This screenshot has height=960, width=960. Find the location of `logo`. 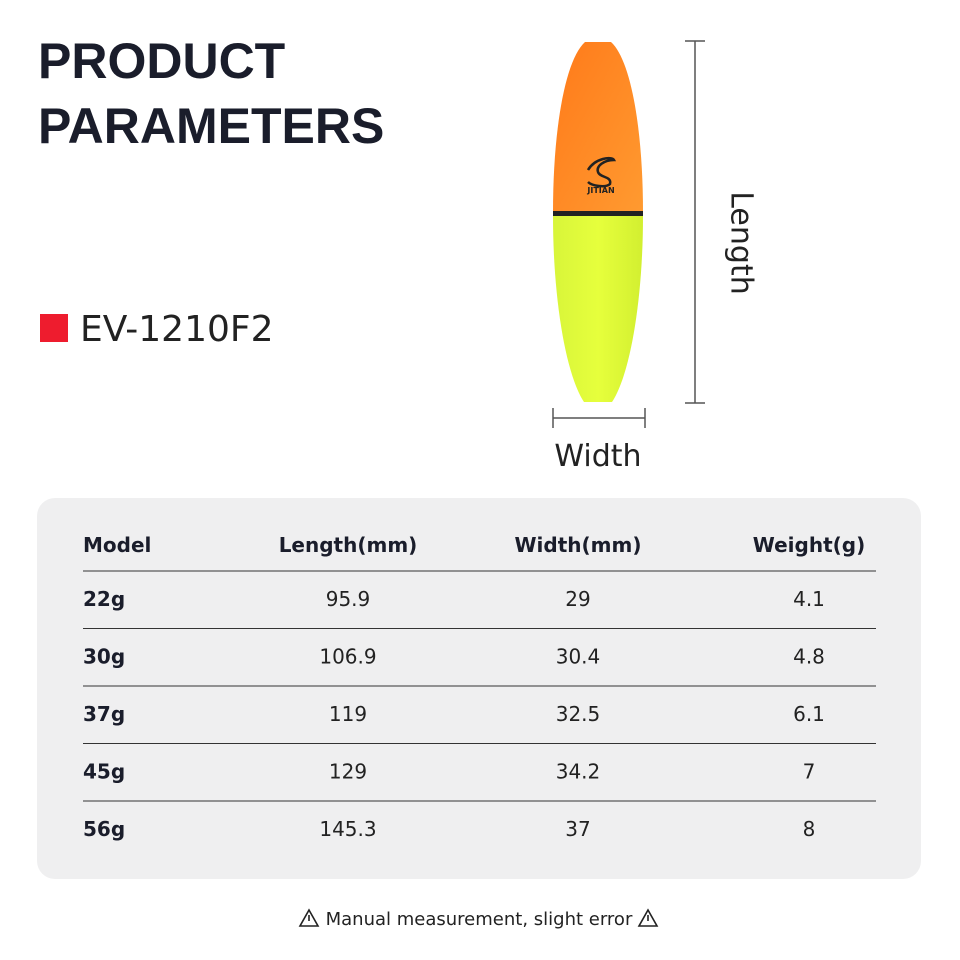

logo is located at coordinates (601, 172).